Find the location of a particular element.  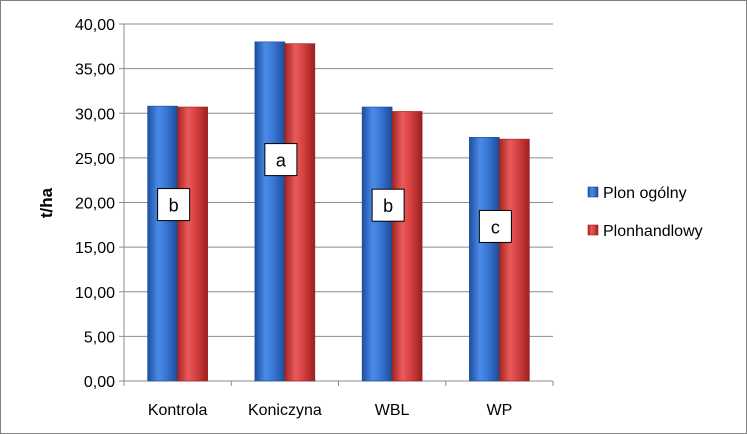

y-tick-label: 25,00 is located at coordinates (95, 159).